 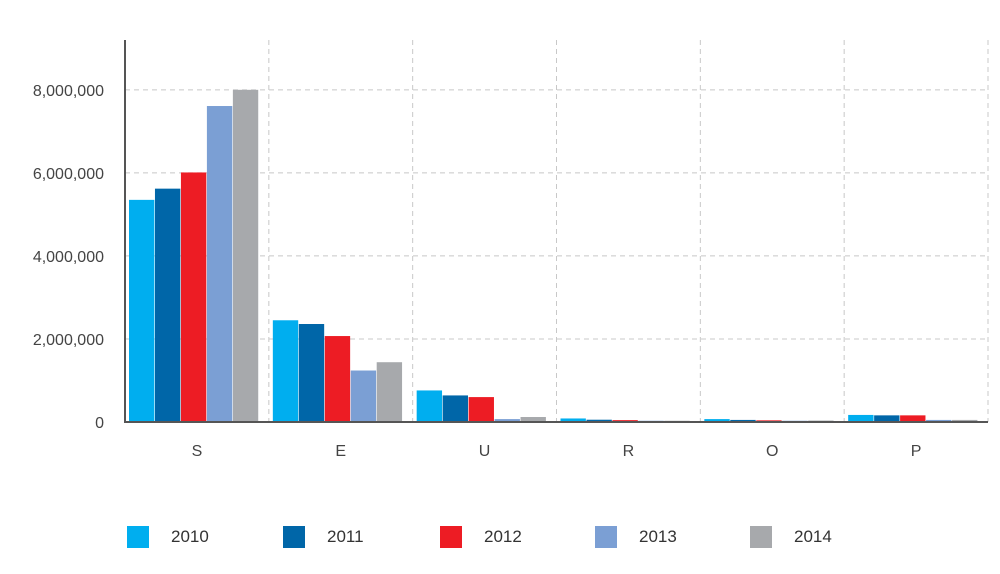 I want to click on x-tick-label: O, so click(x=772, y=451).